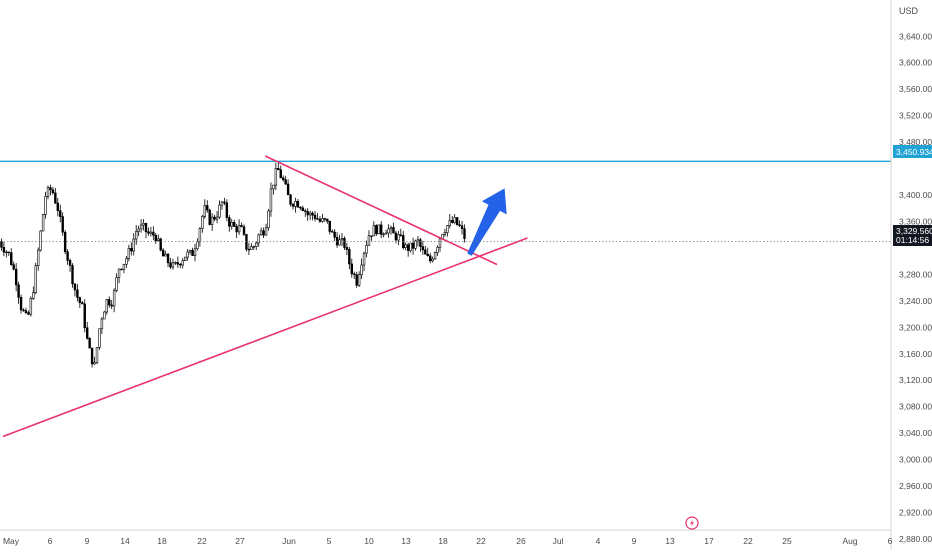 This screenshot has width=932, height=555. What do you see at coordinates (787, 541) in the screenshot?
I see `time-tick-label: 25` at bounding box center [787, 541].